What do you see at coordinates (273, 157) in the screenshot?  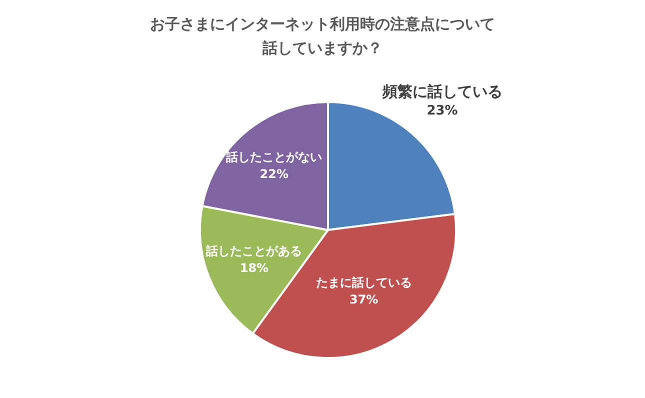 I see `slice-label: 話したことがない` at bounding box center [273, 157].